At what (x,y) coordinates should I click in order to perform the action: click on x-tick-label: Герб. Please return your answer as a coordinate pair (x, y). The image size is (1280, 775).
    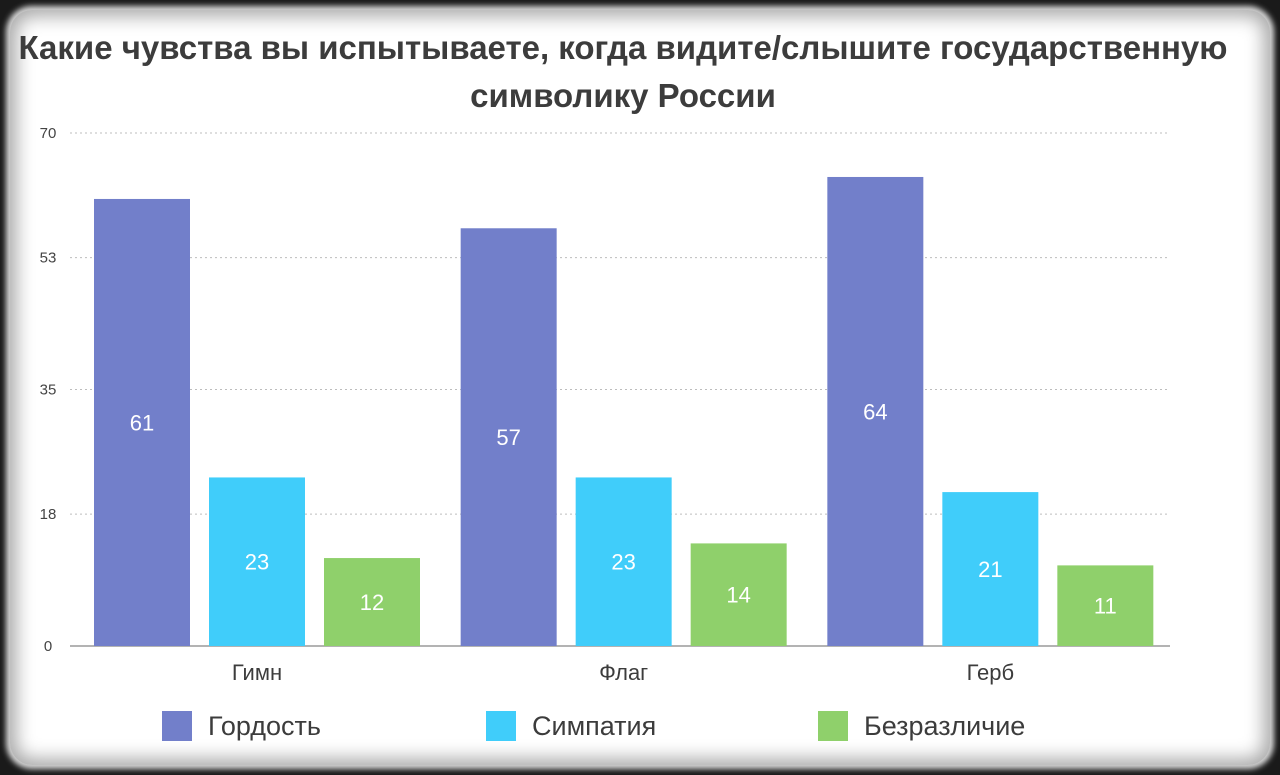
    Looking at the image, I should click on (991, 672).